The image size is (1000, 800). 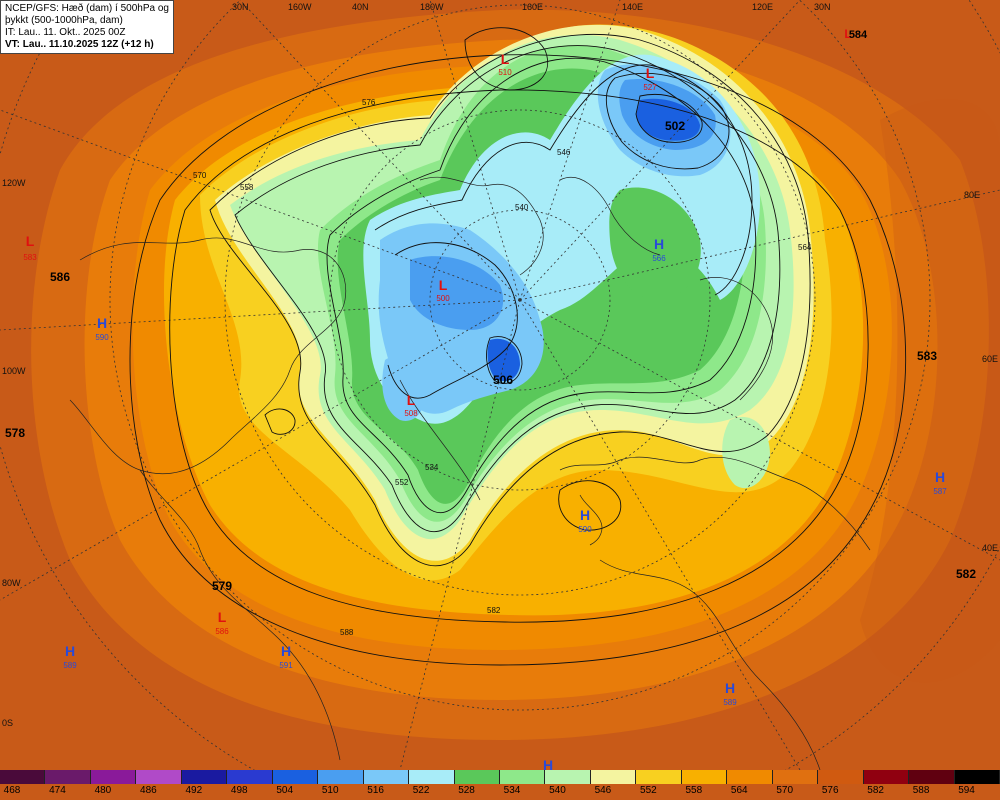 I want to click on colorbar-label: 558, so click(x=694, y=790).